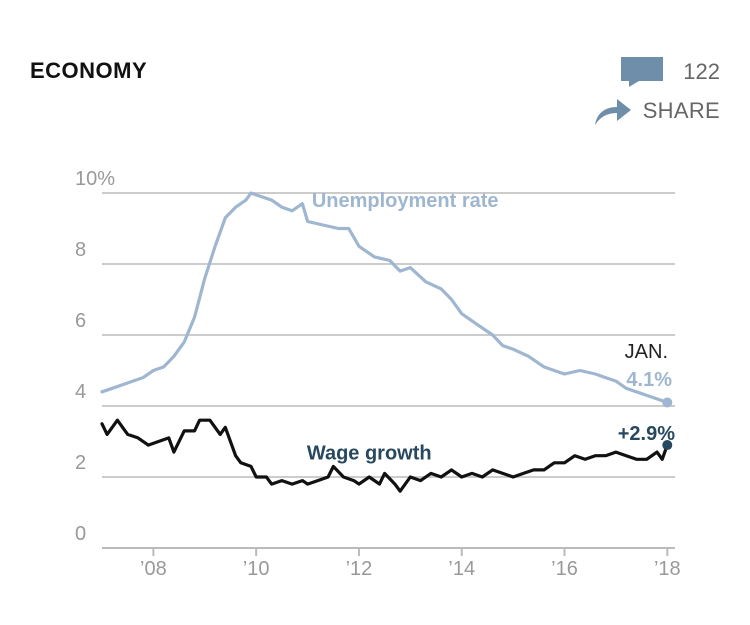 This screenshot has height=625, width=750. What do you see at coordinates (80, 534) in the screenshot?
I see `y-tick-label: 0` at bounding box center [80, 534].